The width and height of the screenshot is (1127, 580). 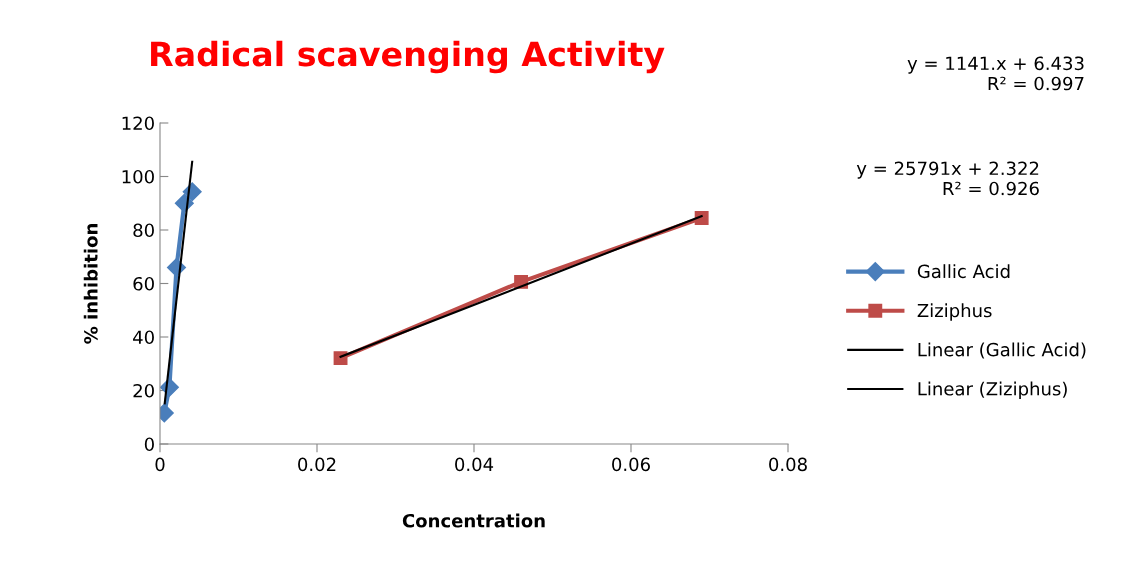 I want to click on x-tick-label: 0, so click(x=160, y=464).